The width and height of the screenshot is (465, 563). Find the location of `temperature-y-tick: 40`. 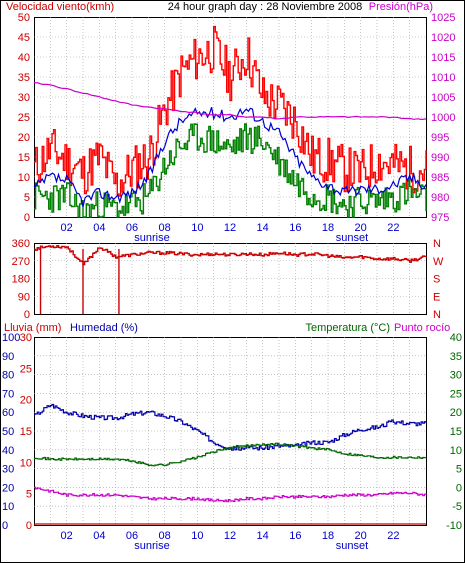

temperature-y-tick: 40 is located at coordinates (456, 338).